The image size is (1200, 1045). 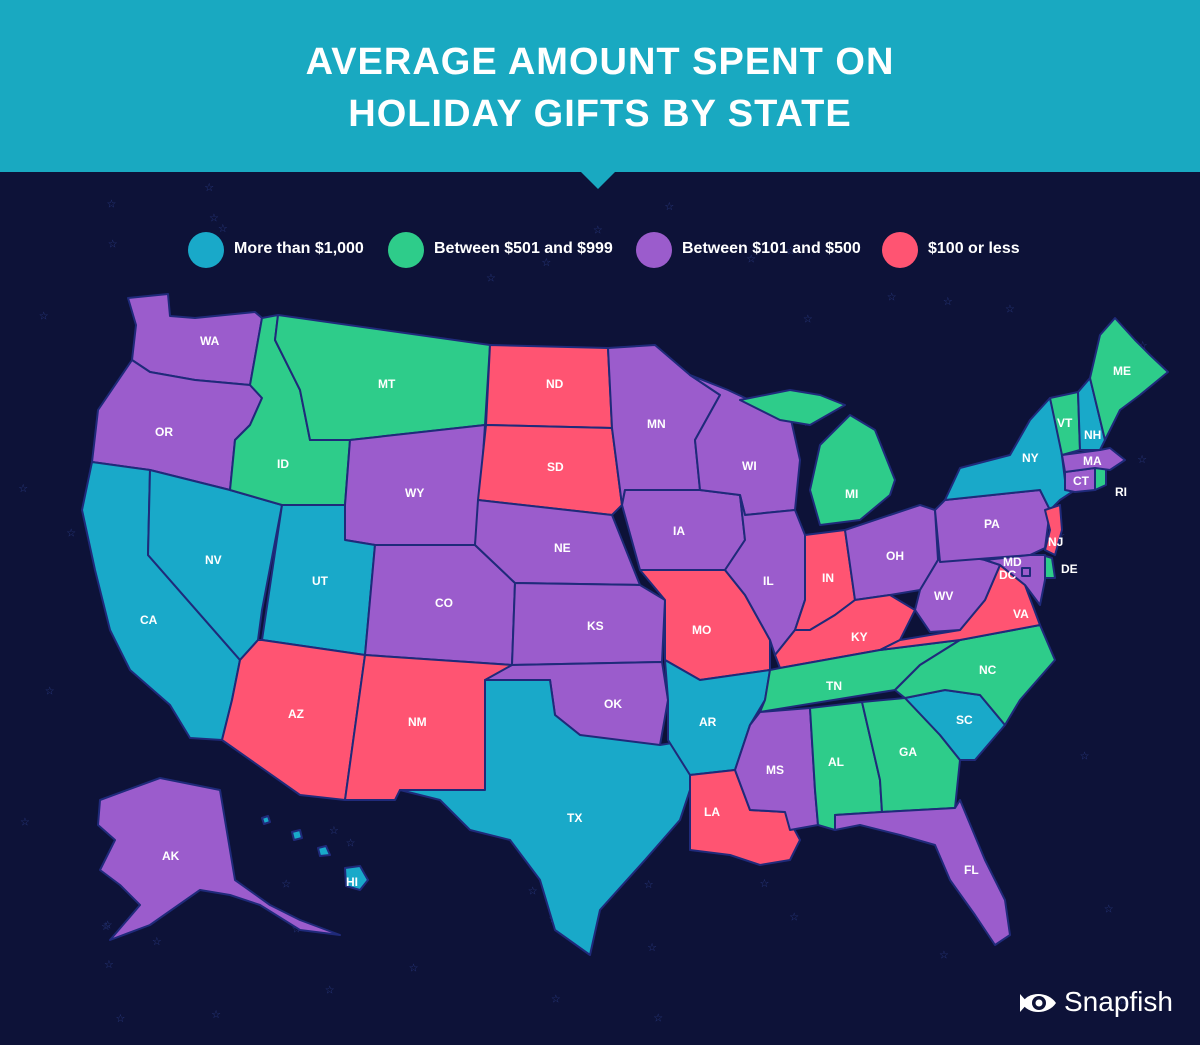 What do you see at coordinates (574, 818) in the screenshot?
I see `label-tx: TX` at bounding box center [574, 818].